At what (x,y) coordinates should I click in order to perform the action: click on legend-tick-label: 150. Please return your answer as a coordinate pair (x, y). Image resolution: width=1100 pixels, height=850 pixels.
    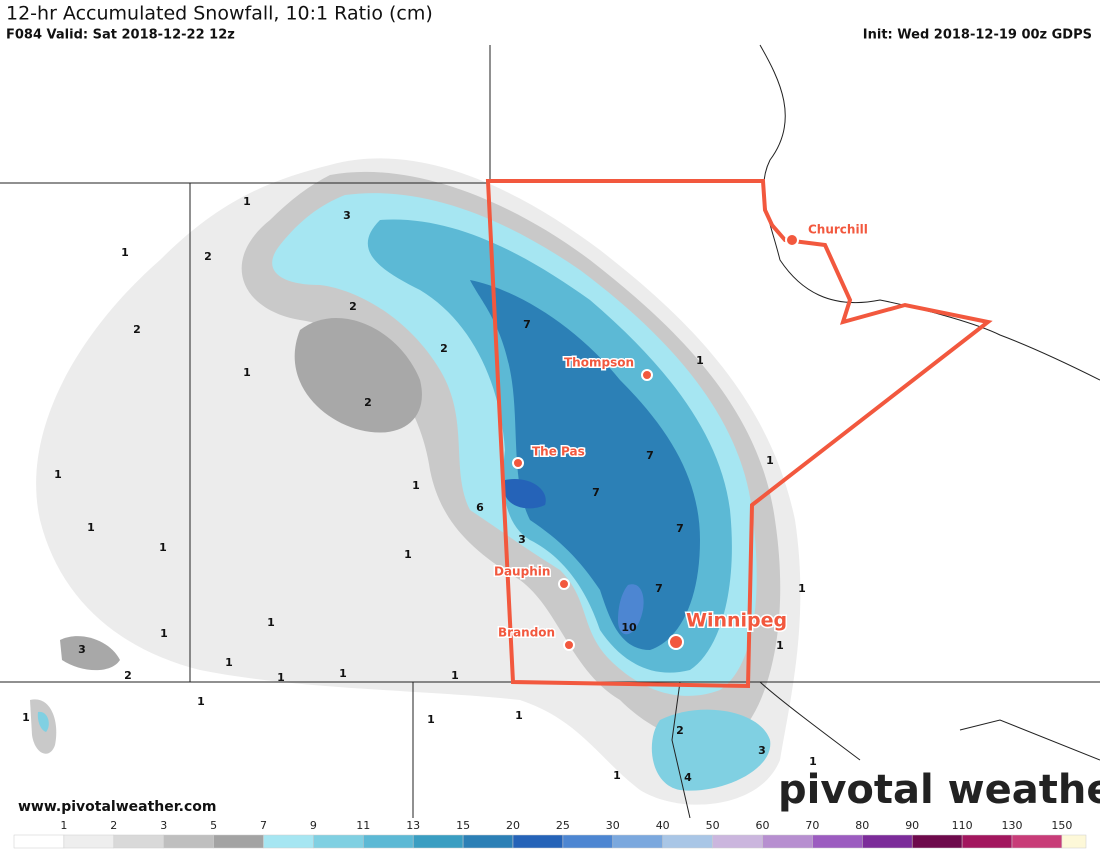
    Looking at the image, I should click on (1061, 825).